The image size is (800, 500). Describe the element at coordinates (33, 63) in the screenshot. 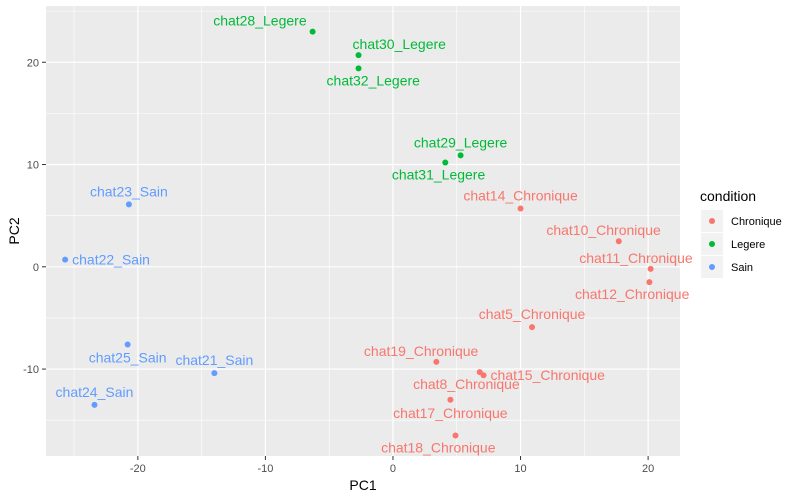

I see `y-tick-label: 20` at that location.